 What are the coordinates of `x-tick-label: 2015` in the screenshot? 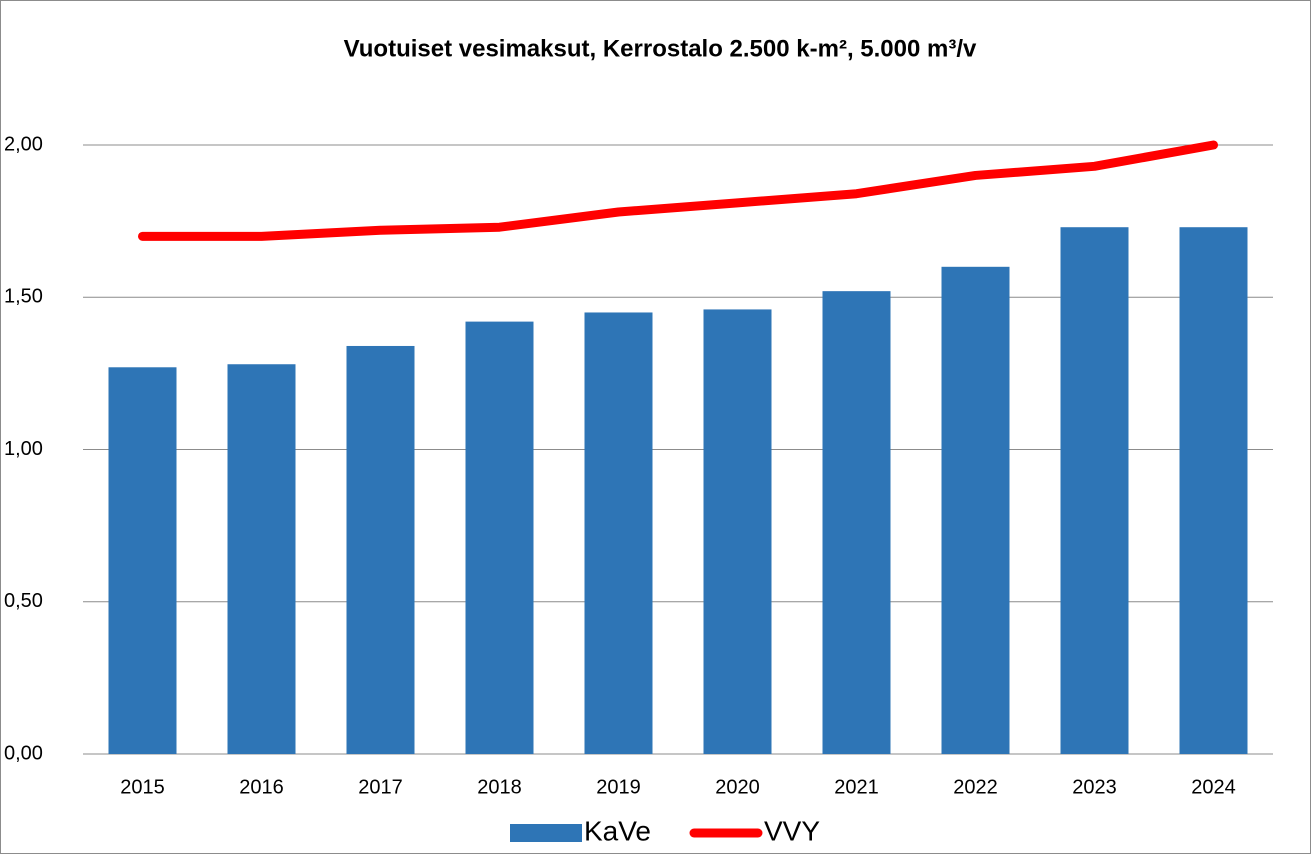 It's located at (142, 787).